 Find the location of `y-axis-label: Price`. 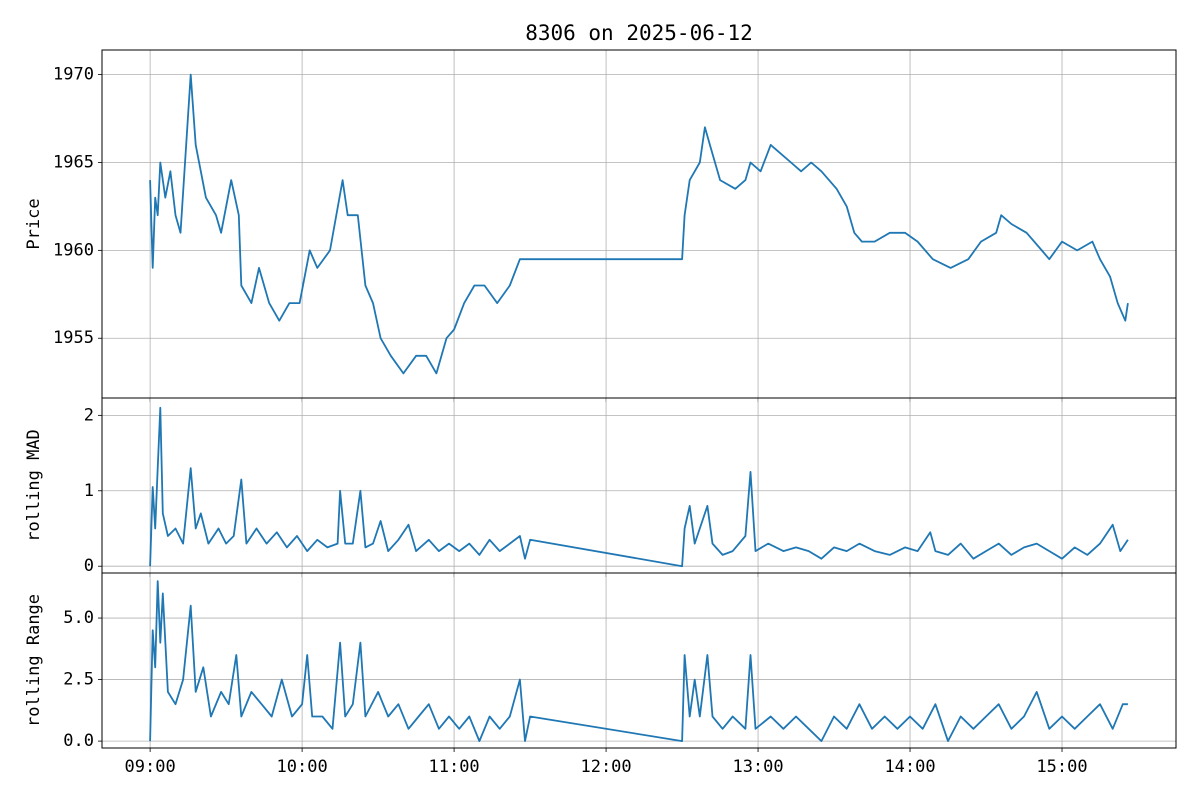

y-axis-label: Price is located at coordinates (34, 223).